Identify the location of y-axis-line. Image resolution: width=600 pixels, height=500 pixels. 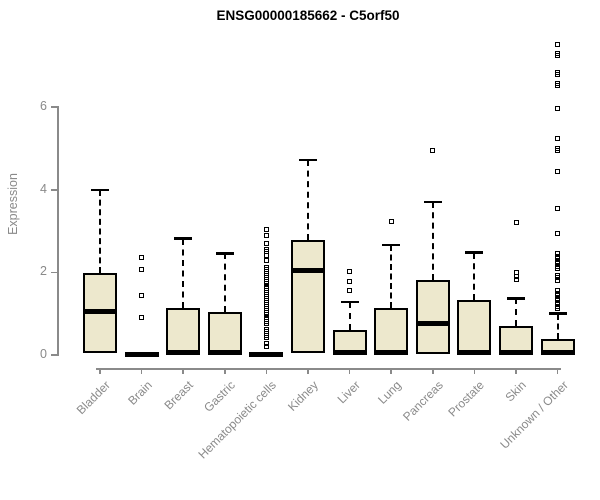
(58, 231).